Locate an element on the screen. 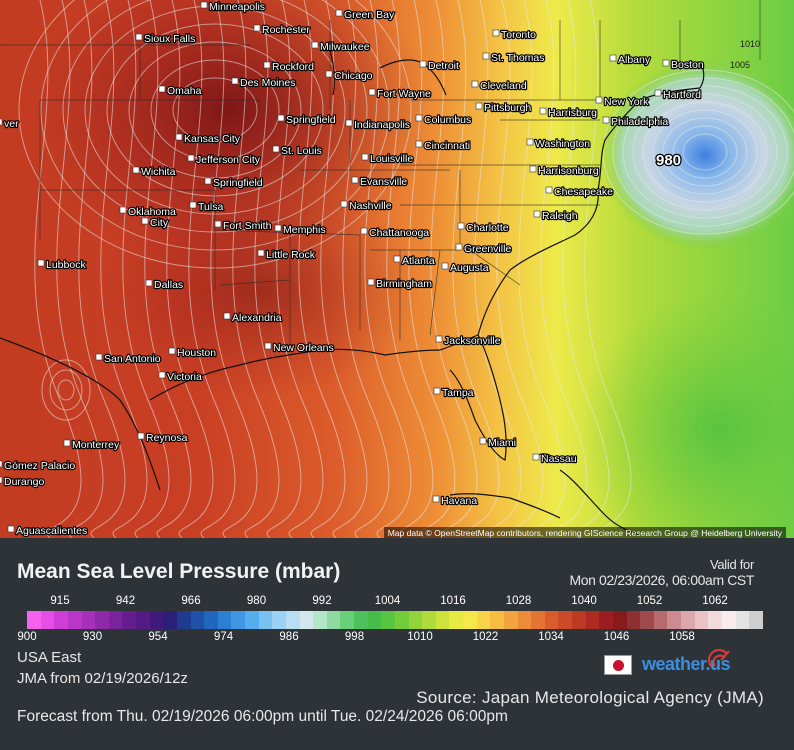  scale-tick-label: 1022 is located at coordinates (485, 637).